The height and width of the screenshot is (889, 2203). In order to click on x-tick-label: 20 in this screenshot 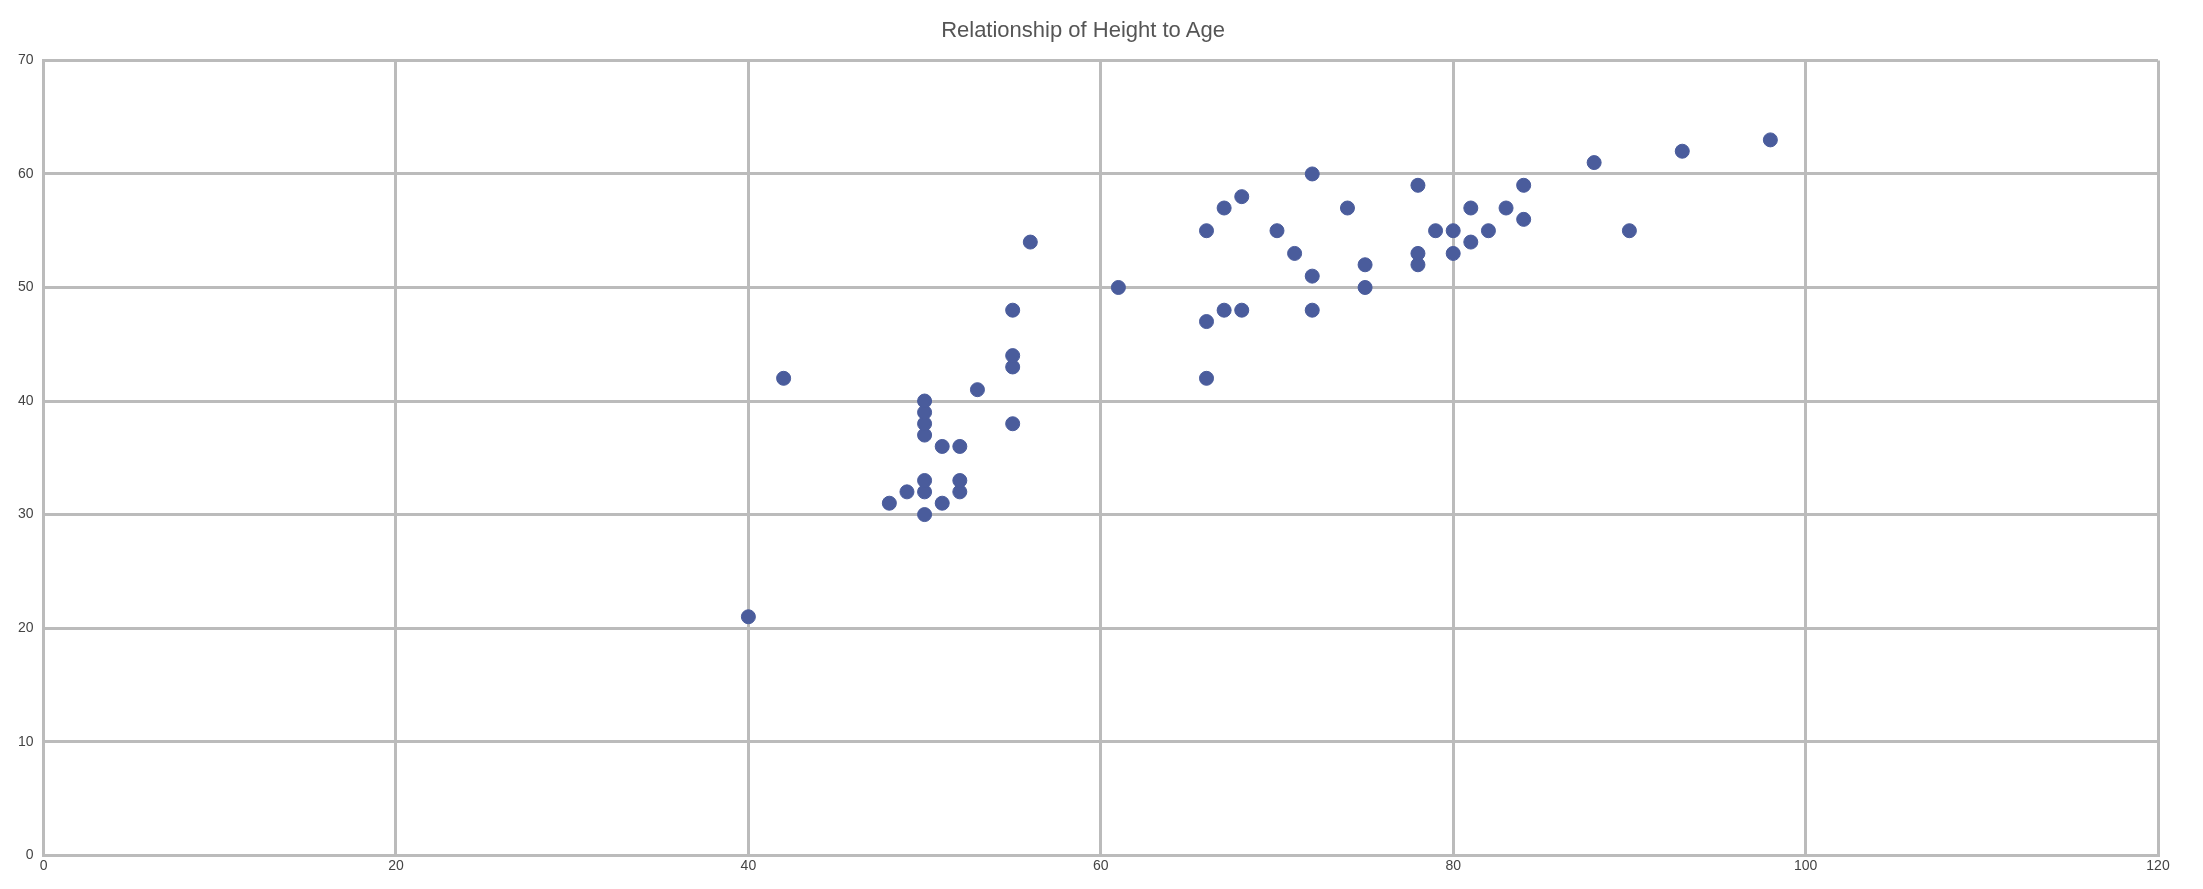, I will do `click(396, 865)`.